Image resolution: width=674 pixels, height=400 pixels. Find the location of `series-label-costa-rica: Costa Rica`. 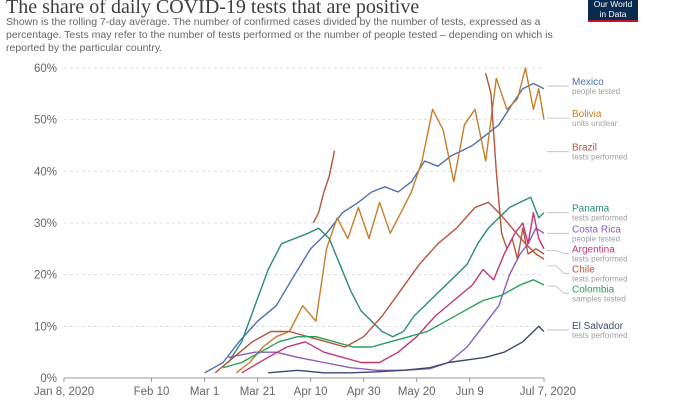

series-label-costa-rica: Costa Rica is located at coordinates (596, 229).